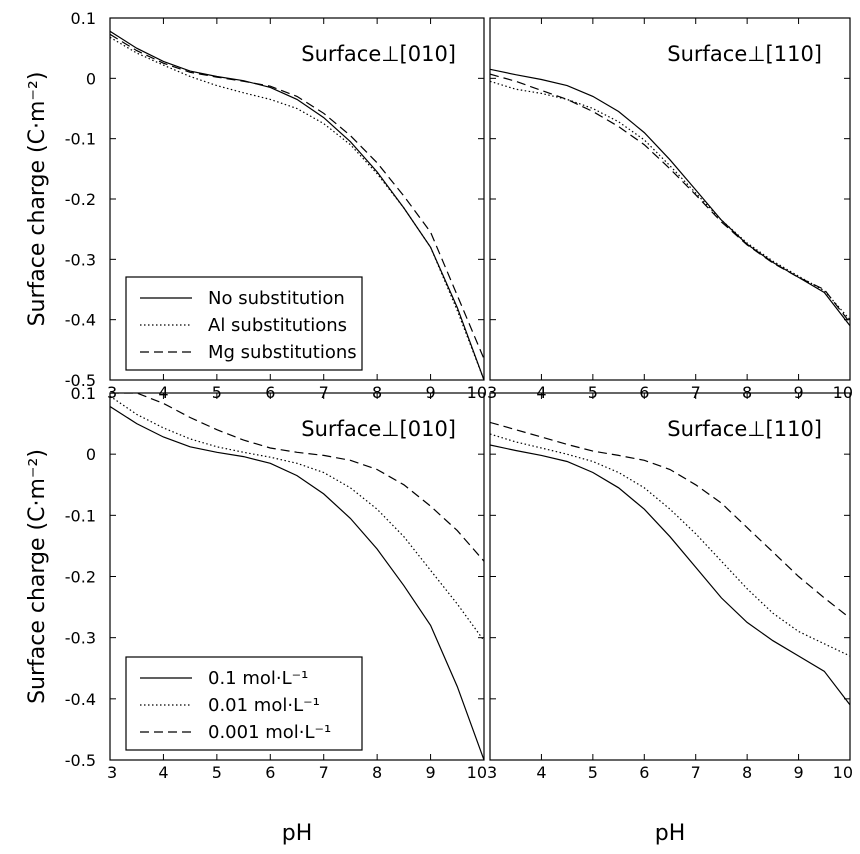 This screenshot has width=860, height=854. What do you see at coordinates (276, 298) in the screenshot?
I see `legend-label: No substitution` at bounding box center [276, 298].